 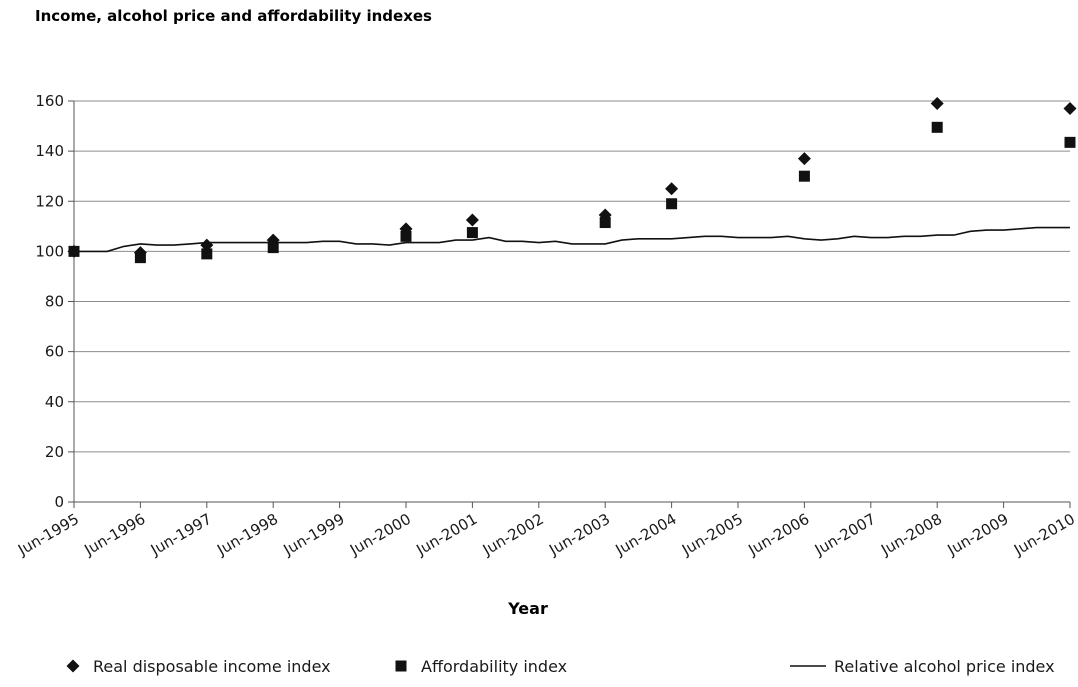 What do you see at coordinates (54, 352) in the screenshot?
I see `y-tick-label: 60` at bounding box center [54, 352].